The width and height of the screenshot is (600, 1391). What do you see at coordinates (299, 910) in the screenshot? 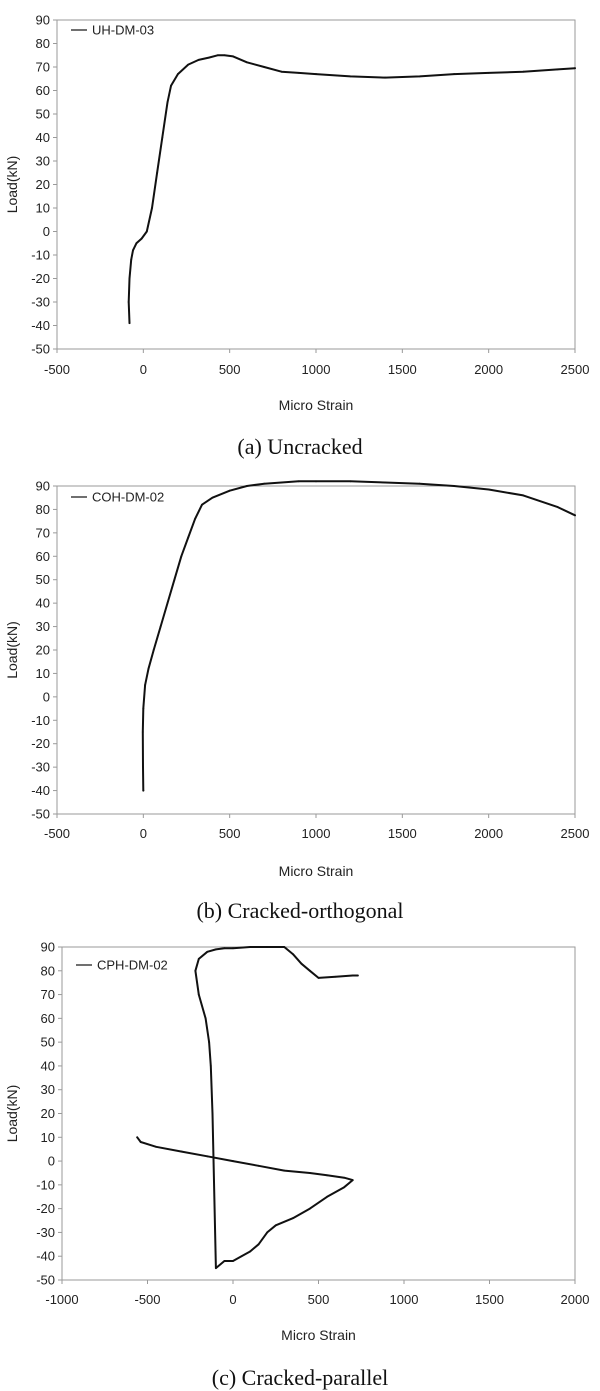
I see `panel-caption: (b) Cracked-orthogonal` at bounding box center [299, 910].